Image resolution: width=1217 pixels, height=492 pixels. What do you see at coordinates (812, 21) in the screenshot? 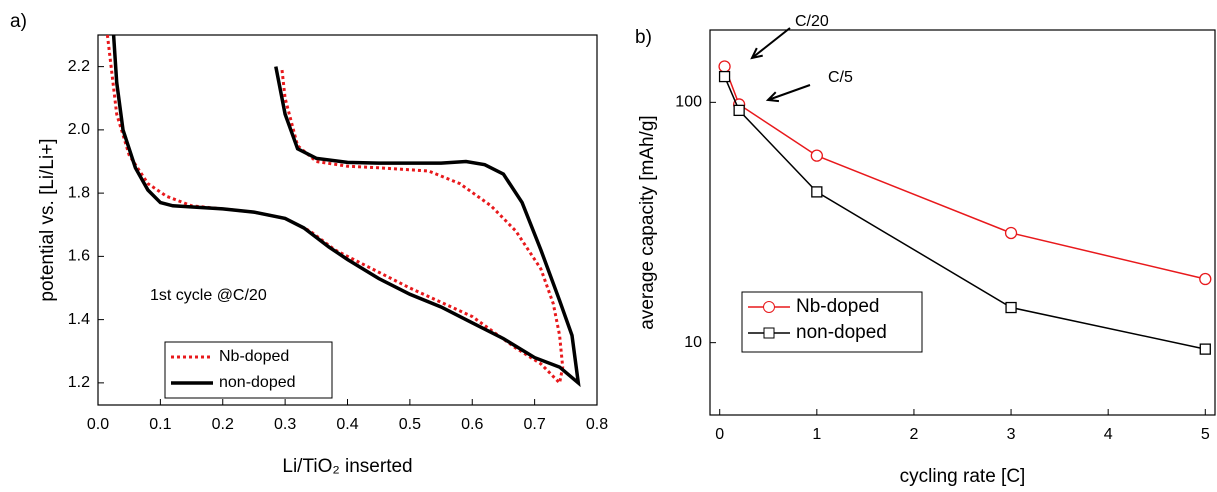
I see `annotation: C/20` at bounding box center [812, 21].